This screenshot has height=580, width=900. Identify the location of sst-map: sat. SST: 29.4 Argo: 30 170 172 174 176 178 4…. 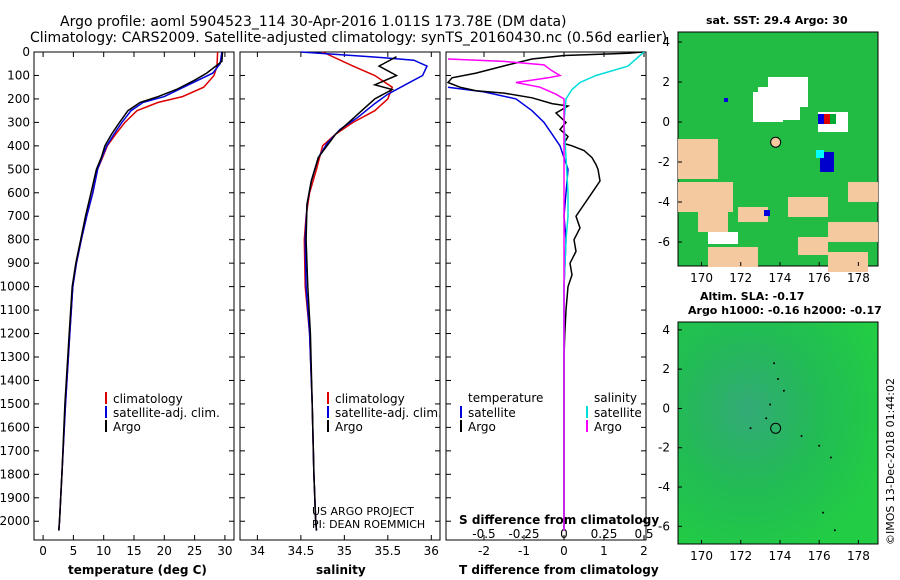
(768, 149).